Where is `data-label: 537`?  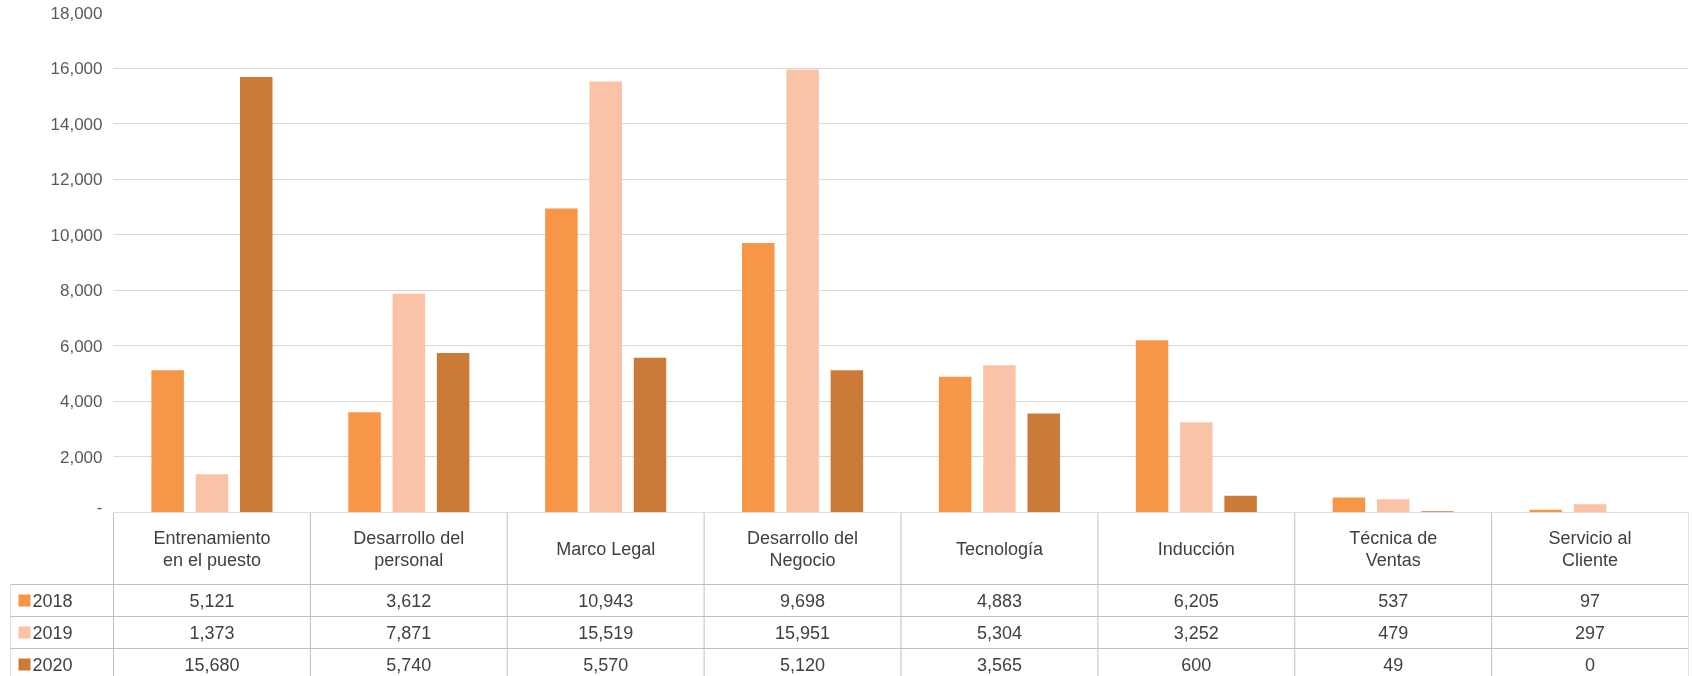 data-label: 537 is located at coordinates (1393, 601).